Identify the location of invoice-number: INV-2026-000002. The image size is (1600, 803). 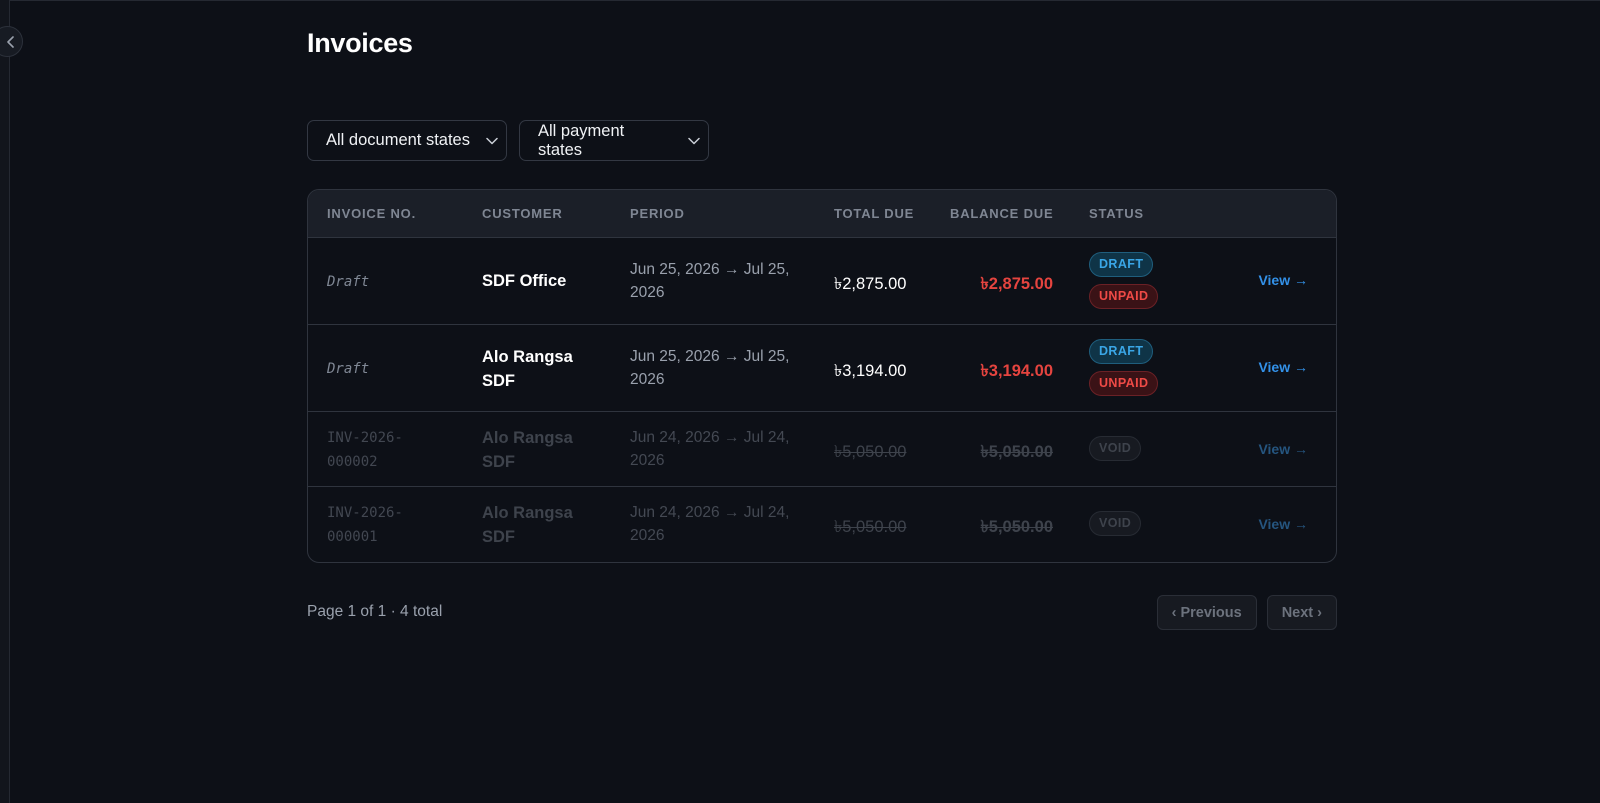
(365, 450).